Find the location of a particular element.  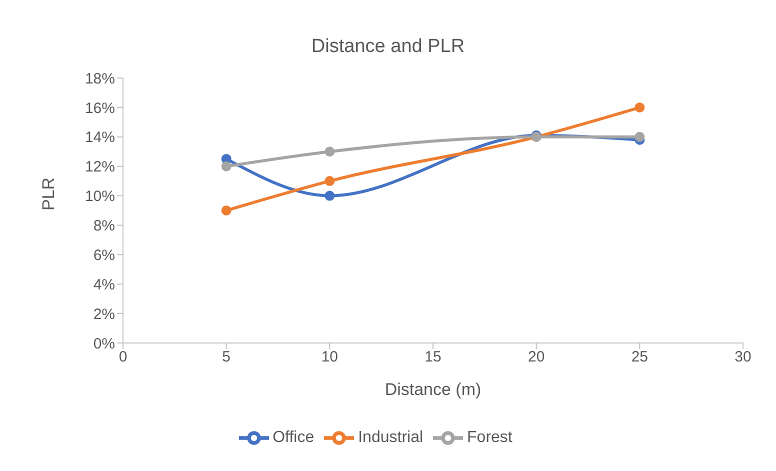

x-tick-label: 20 is located at coordinates (536, 357).